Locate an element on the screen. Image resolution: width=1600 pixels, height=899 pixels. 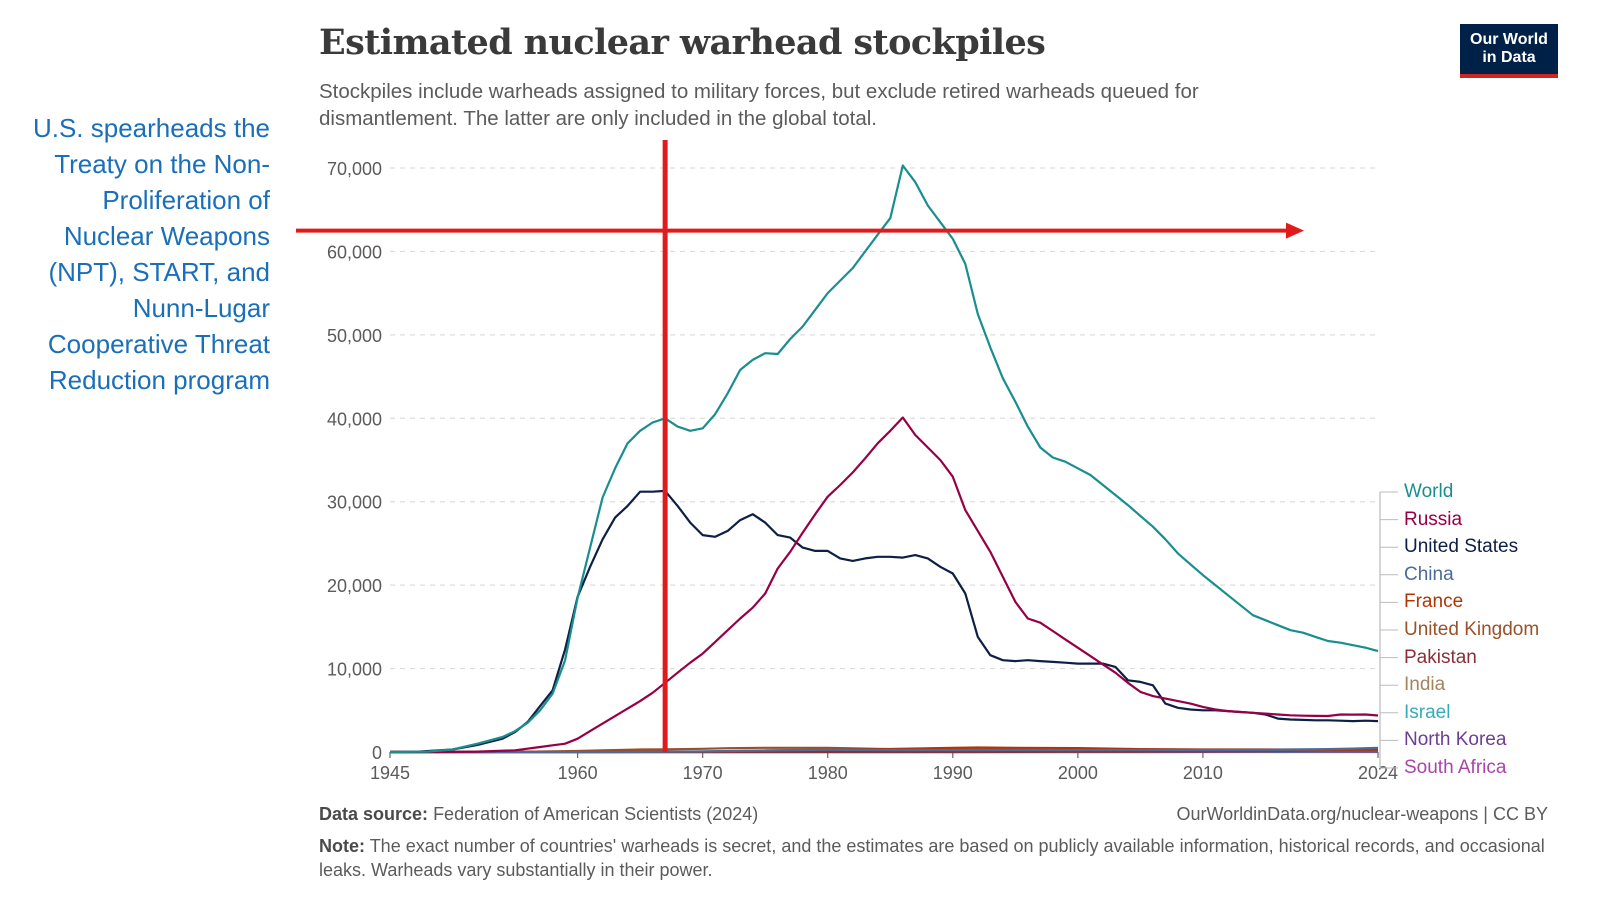
legend-item-india: India is located at coordinates (1425, 685).